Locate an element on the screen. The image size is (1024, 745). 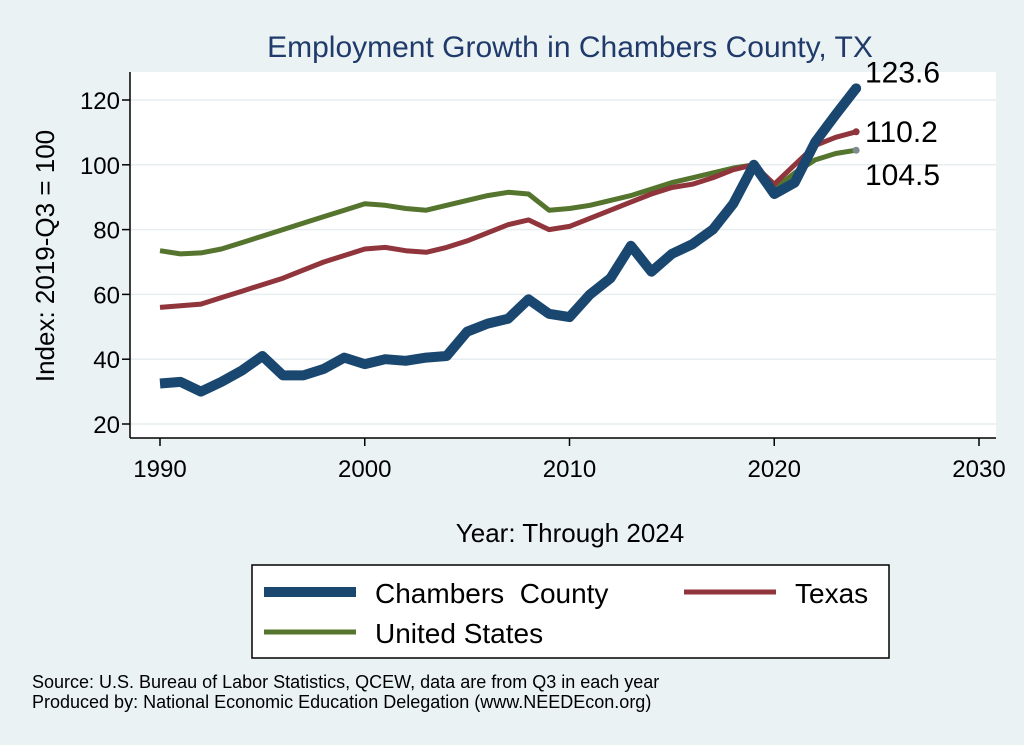
series-line-united-states-end-marker is located at coordinates (856, 150).